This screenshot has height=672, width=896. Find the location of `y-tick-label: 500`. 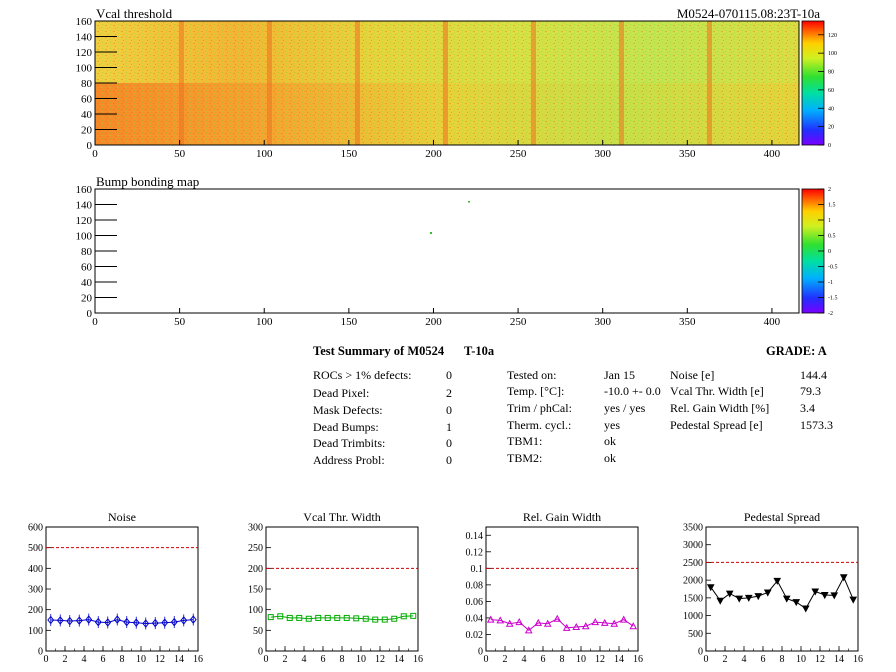

y-tick-label: 500 is located at coordinates (695, 634).